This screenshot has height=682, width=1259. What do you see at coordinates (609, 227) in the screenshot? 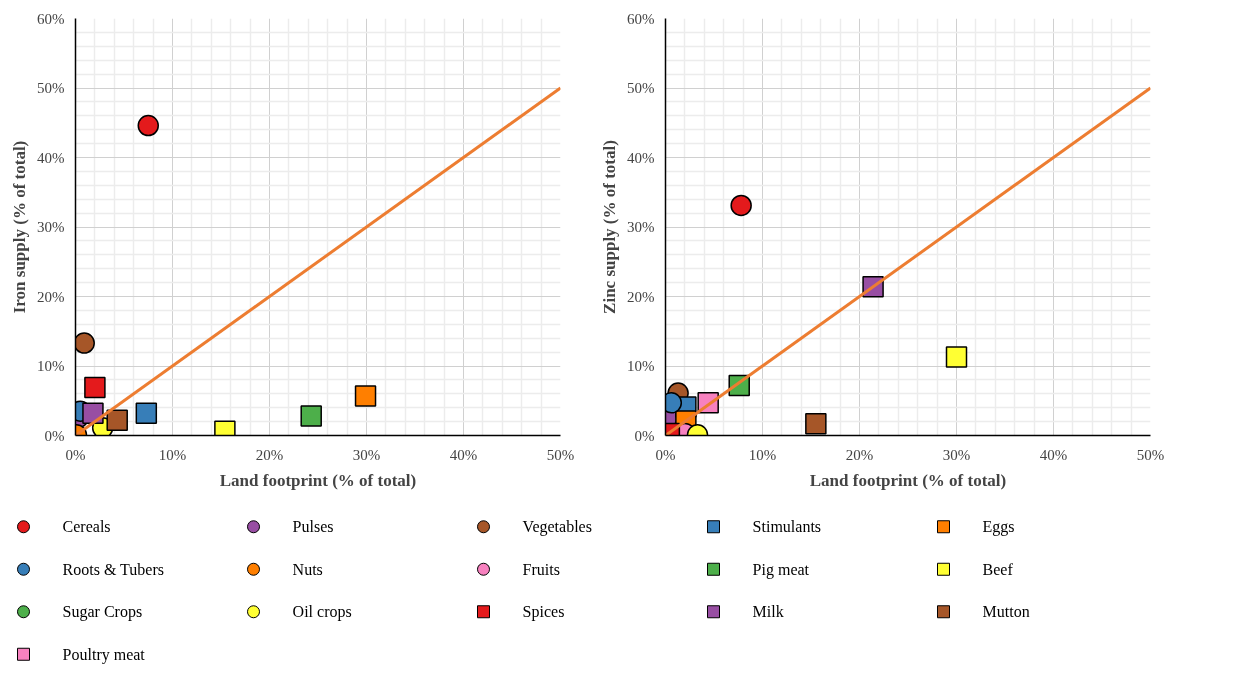
I see `y-axis-title: Zinc supply (% of total)` at bounding box center [609, 227].